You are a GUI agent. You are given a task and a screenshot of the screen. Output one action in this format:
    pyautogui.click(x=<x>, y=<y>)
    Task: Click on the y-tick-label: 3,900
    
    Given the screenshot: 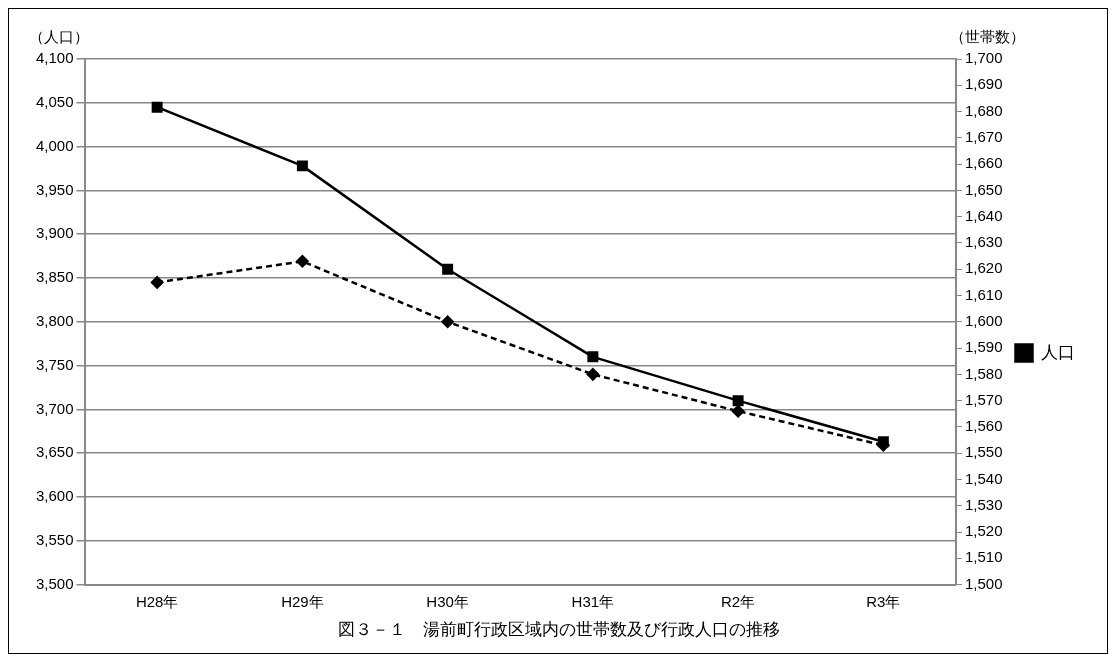 What is the action you would take?
    pyautogui.click(x=54, y=233)
    